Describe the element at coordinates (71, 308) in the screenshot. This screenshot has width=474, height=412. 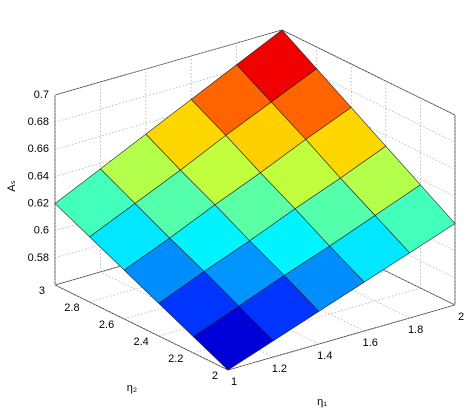
I see `y-tick-label: 2.8` at that location.